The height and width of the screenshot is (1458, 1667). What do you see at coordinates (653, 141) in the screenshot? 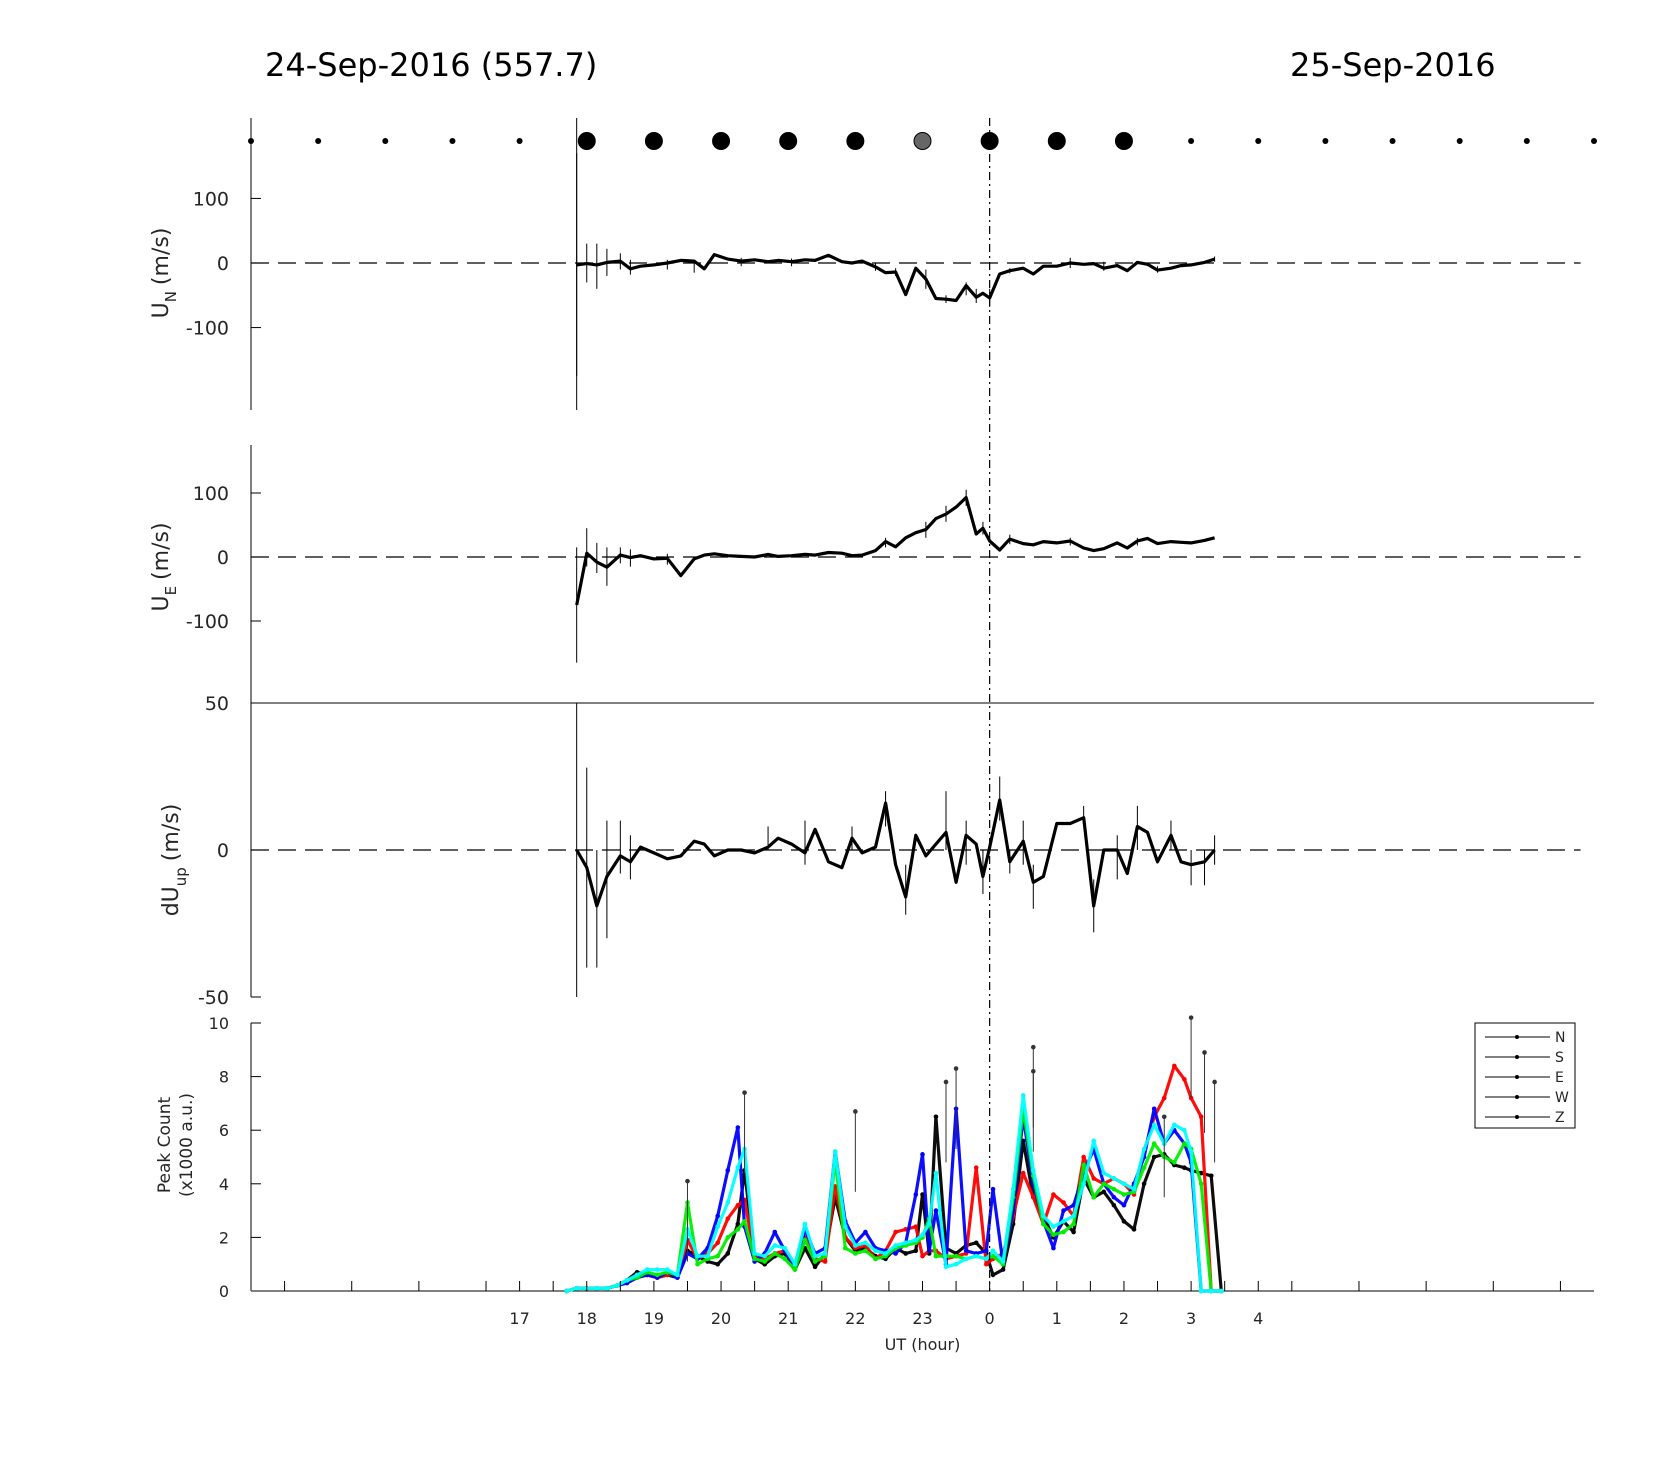
I see `marker-large` at bounding box center [653, 141].